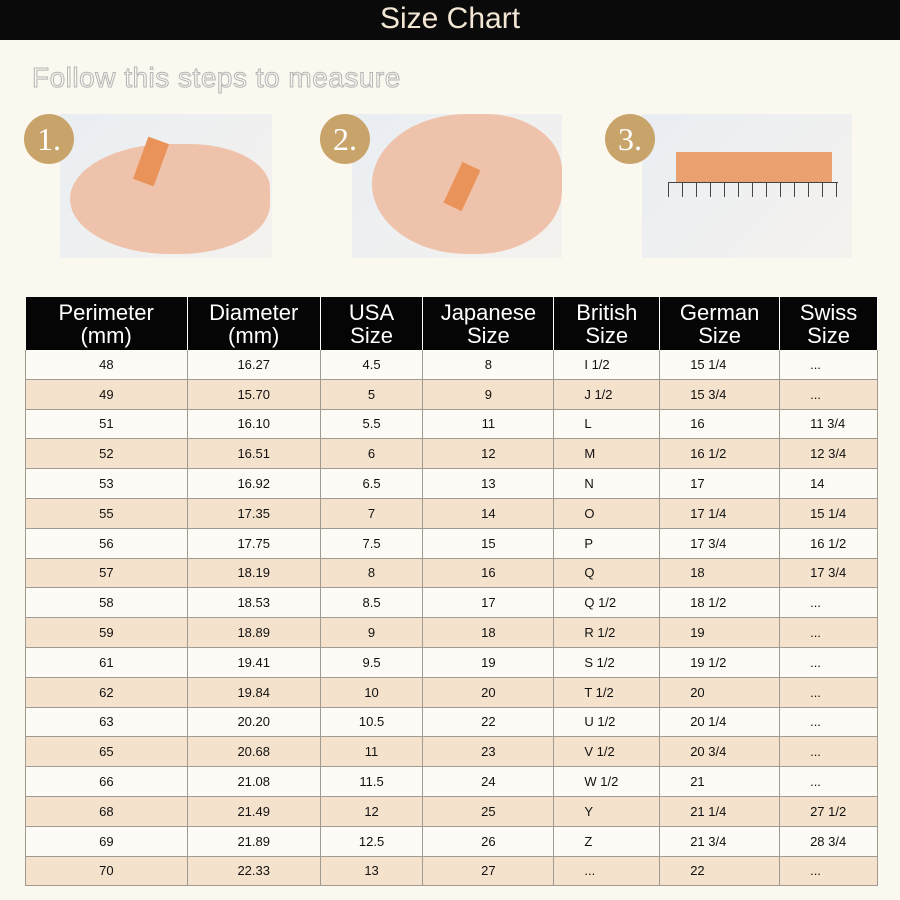  I want to click on table-cell: 22.33, so click(253, 871).